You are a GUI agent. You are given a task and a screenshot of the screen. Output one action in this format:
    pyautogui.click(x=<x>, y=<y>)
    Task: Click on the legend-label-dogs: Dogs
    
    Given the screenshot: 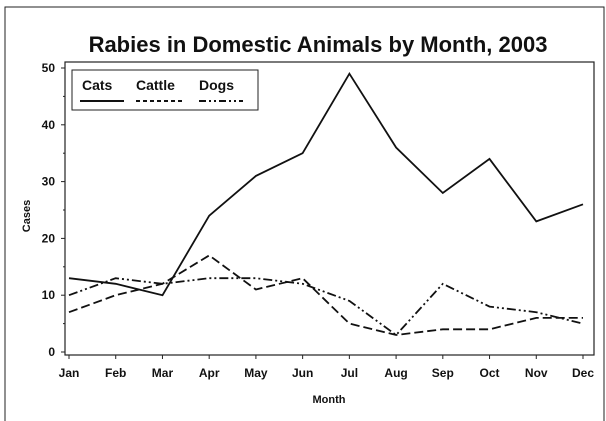 What is the action you would take?
    pyautogui.click(x=216, y=85)
    